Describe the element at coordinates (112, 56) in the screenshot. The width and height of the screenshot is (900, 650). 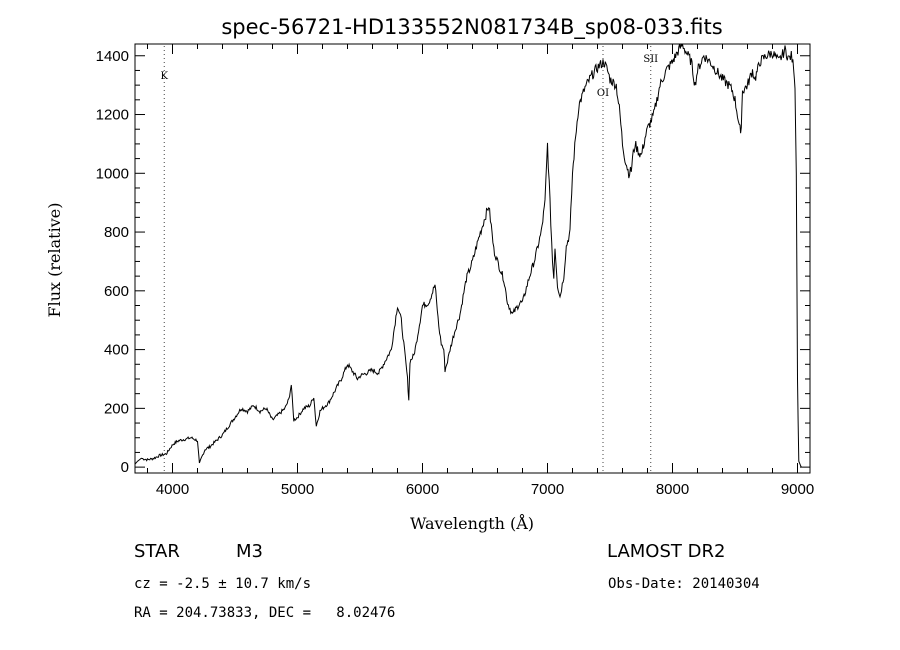
I see `y-tick-label: 1400` at that location.